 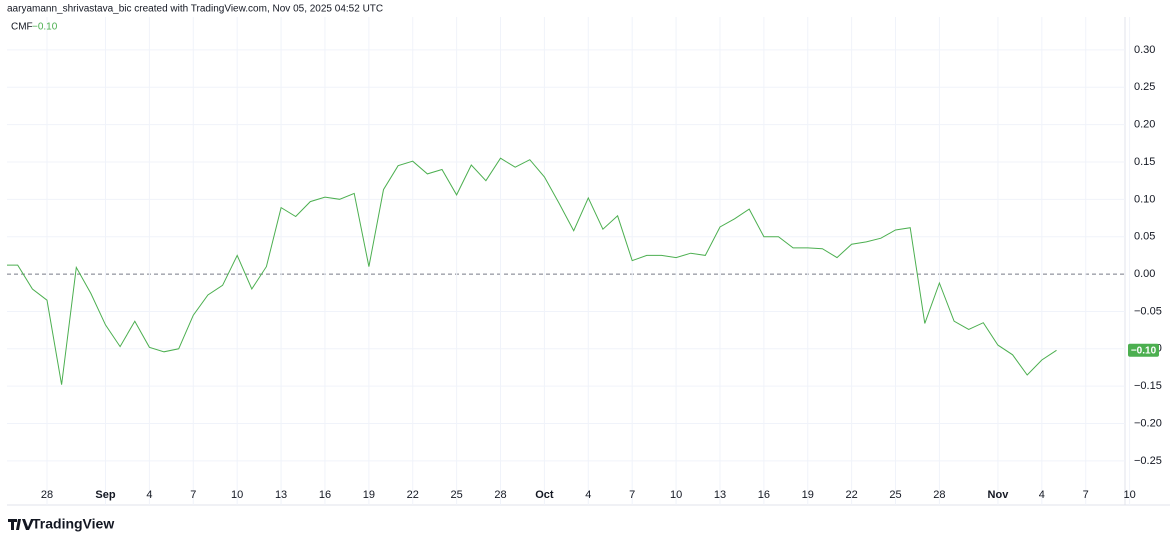 I want to click on logo-mark, so click(x=21, y=524).